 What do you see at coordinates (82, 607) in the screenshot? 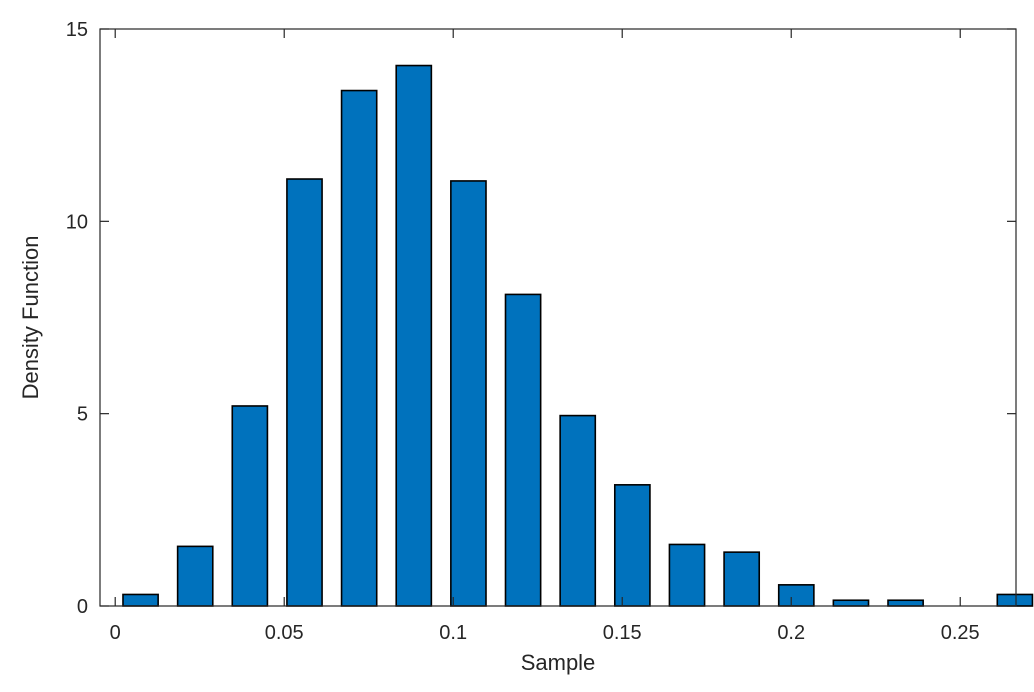
I see `y-tick-label: 0` at bounding box center [82, 607].